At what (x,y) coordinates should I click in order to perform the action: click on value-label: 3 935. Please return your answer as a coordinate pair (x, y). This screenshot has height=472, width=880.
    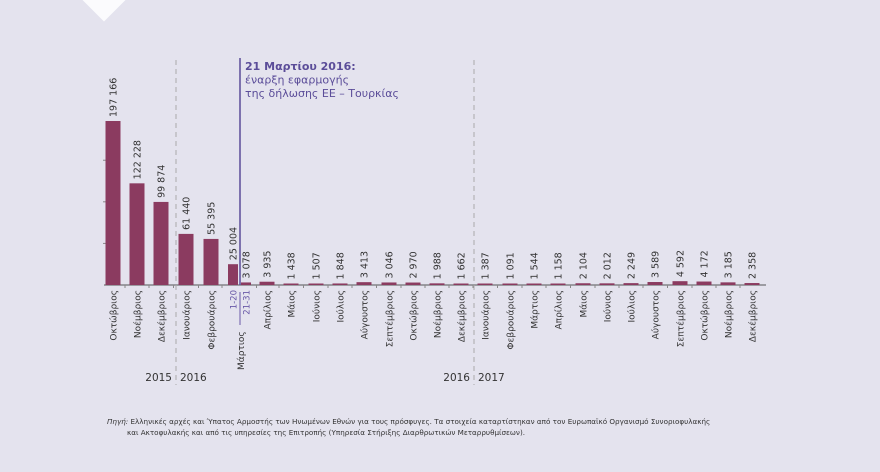
    Looking at the image, I should click on (268, 264).